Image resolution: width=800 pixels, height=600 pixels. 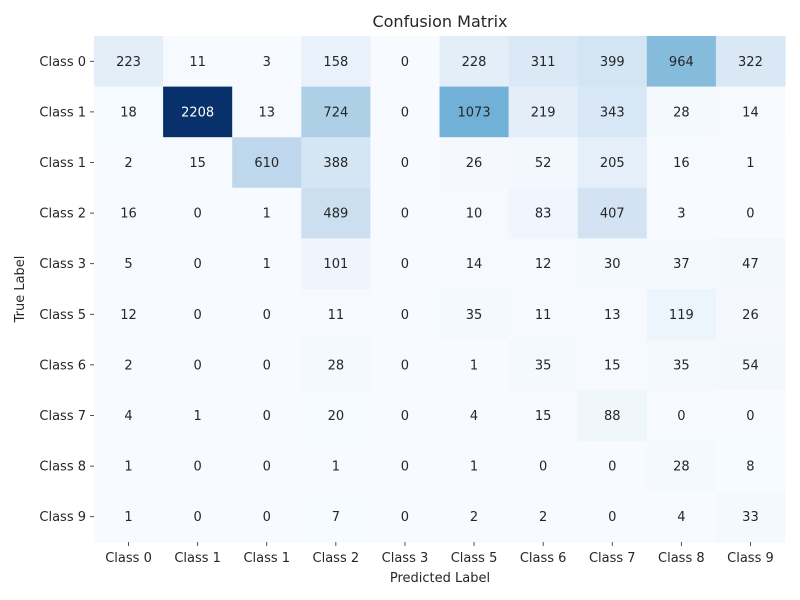 What do you see at coordinates (474, 62) in the screenshot?
I see `cell-value-label: 228` at bounding box center [474, 62].